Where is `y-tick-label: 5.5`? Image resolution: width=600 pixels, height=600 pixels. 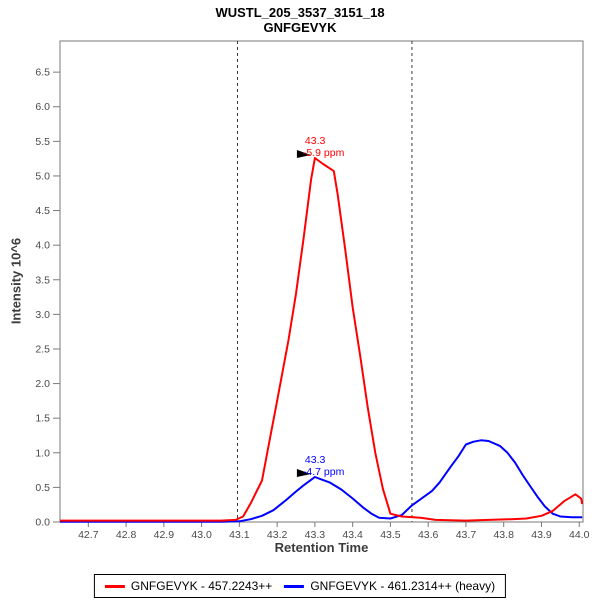 y-tick-label: 5.5 is located at coordinates (42, 142).